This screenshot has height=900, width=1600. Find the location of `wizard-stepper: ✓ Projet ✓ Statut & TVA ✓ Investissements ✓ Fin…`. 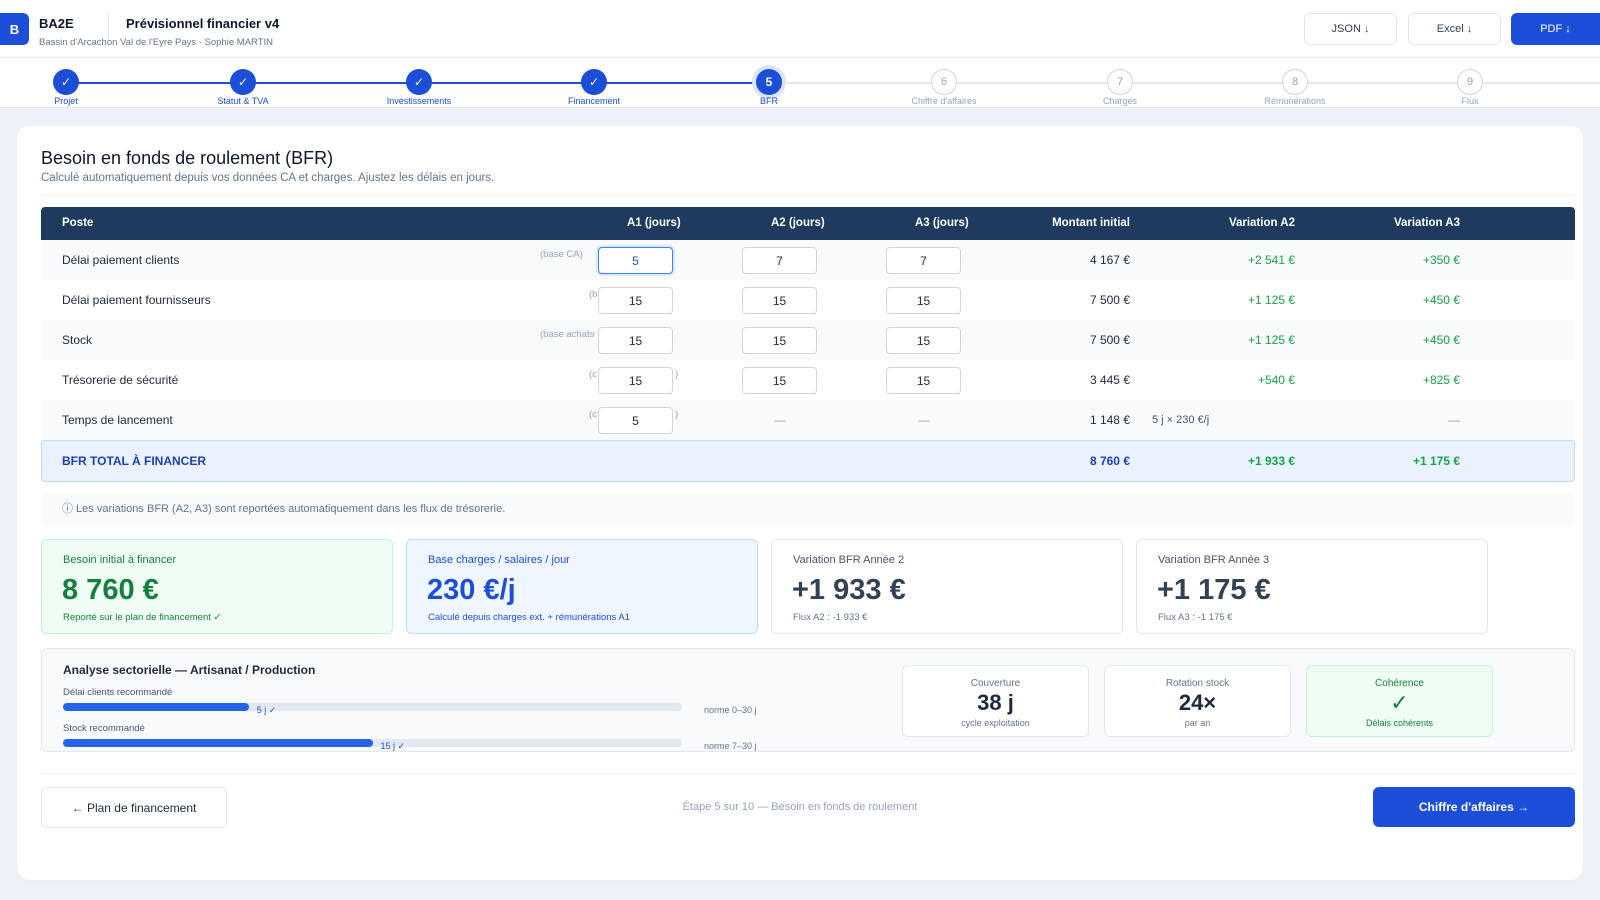

wizard-stepper: ✓ Projet ✓ Statut & TVA ✓ Investissements ✓ Fin… is located at coordinates (800, 83).